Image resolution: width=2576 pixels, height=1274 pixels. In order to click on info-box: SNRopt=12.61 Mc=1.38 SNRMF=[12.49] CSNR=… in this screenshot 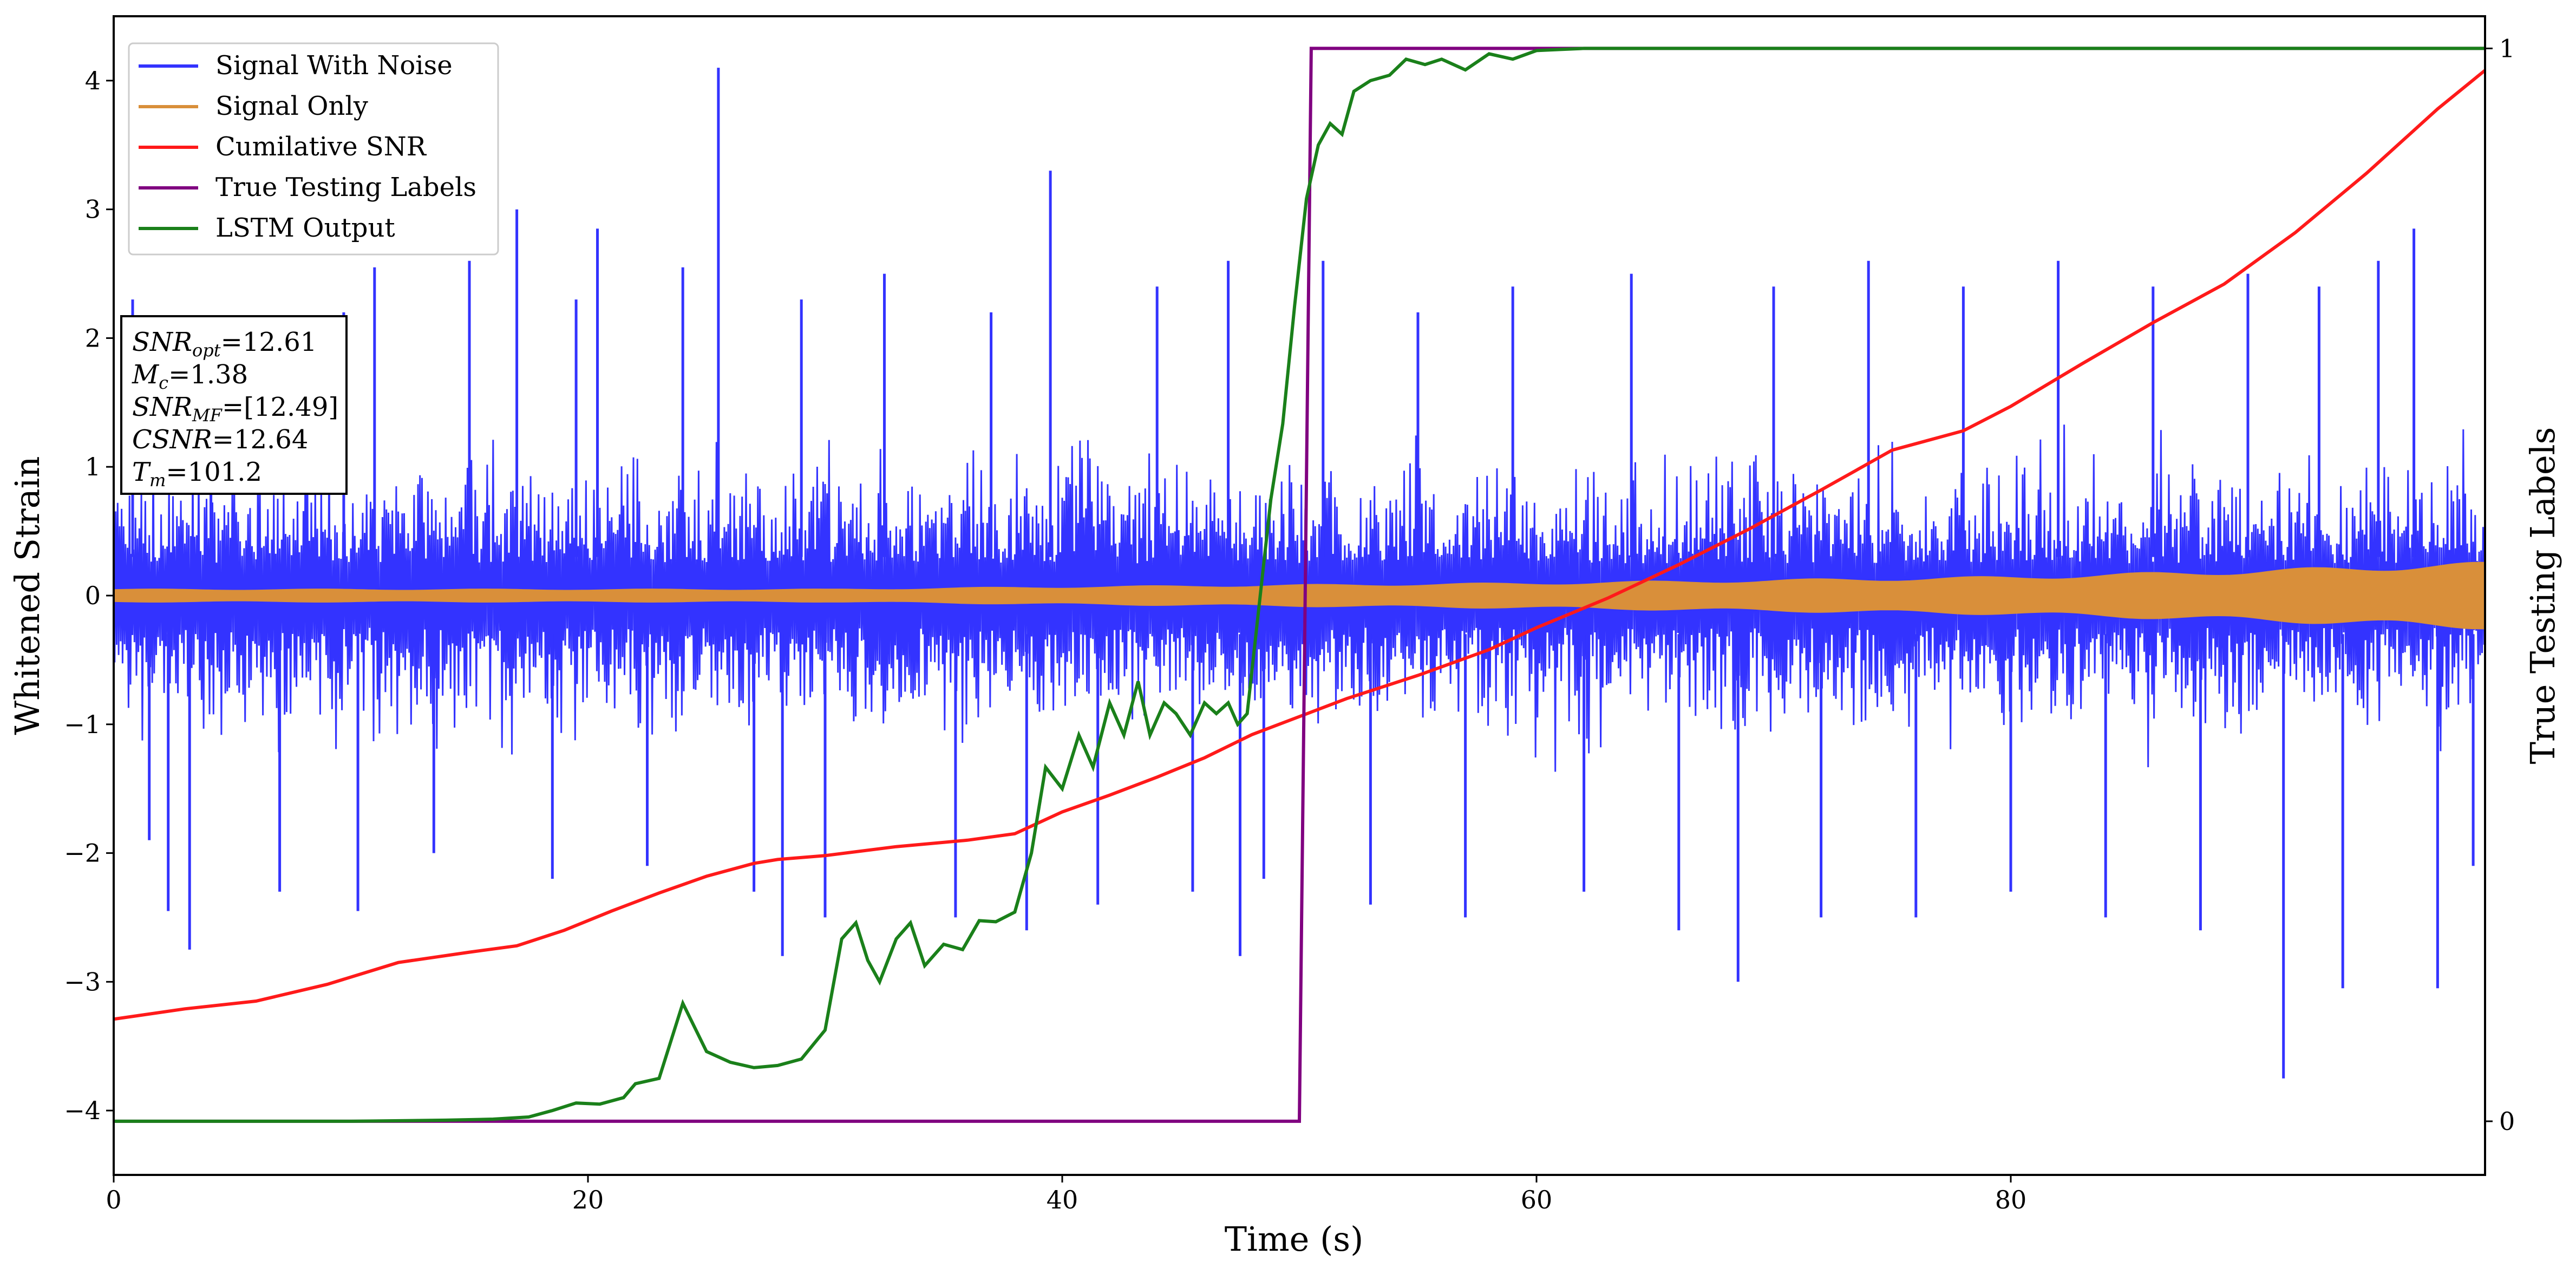, I will do `click(234, 405)`.